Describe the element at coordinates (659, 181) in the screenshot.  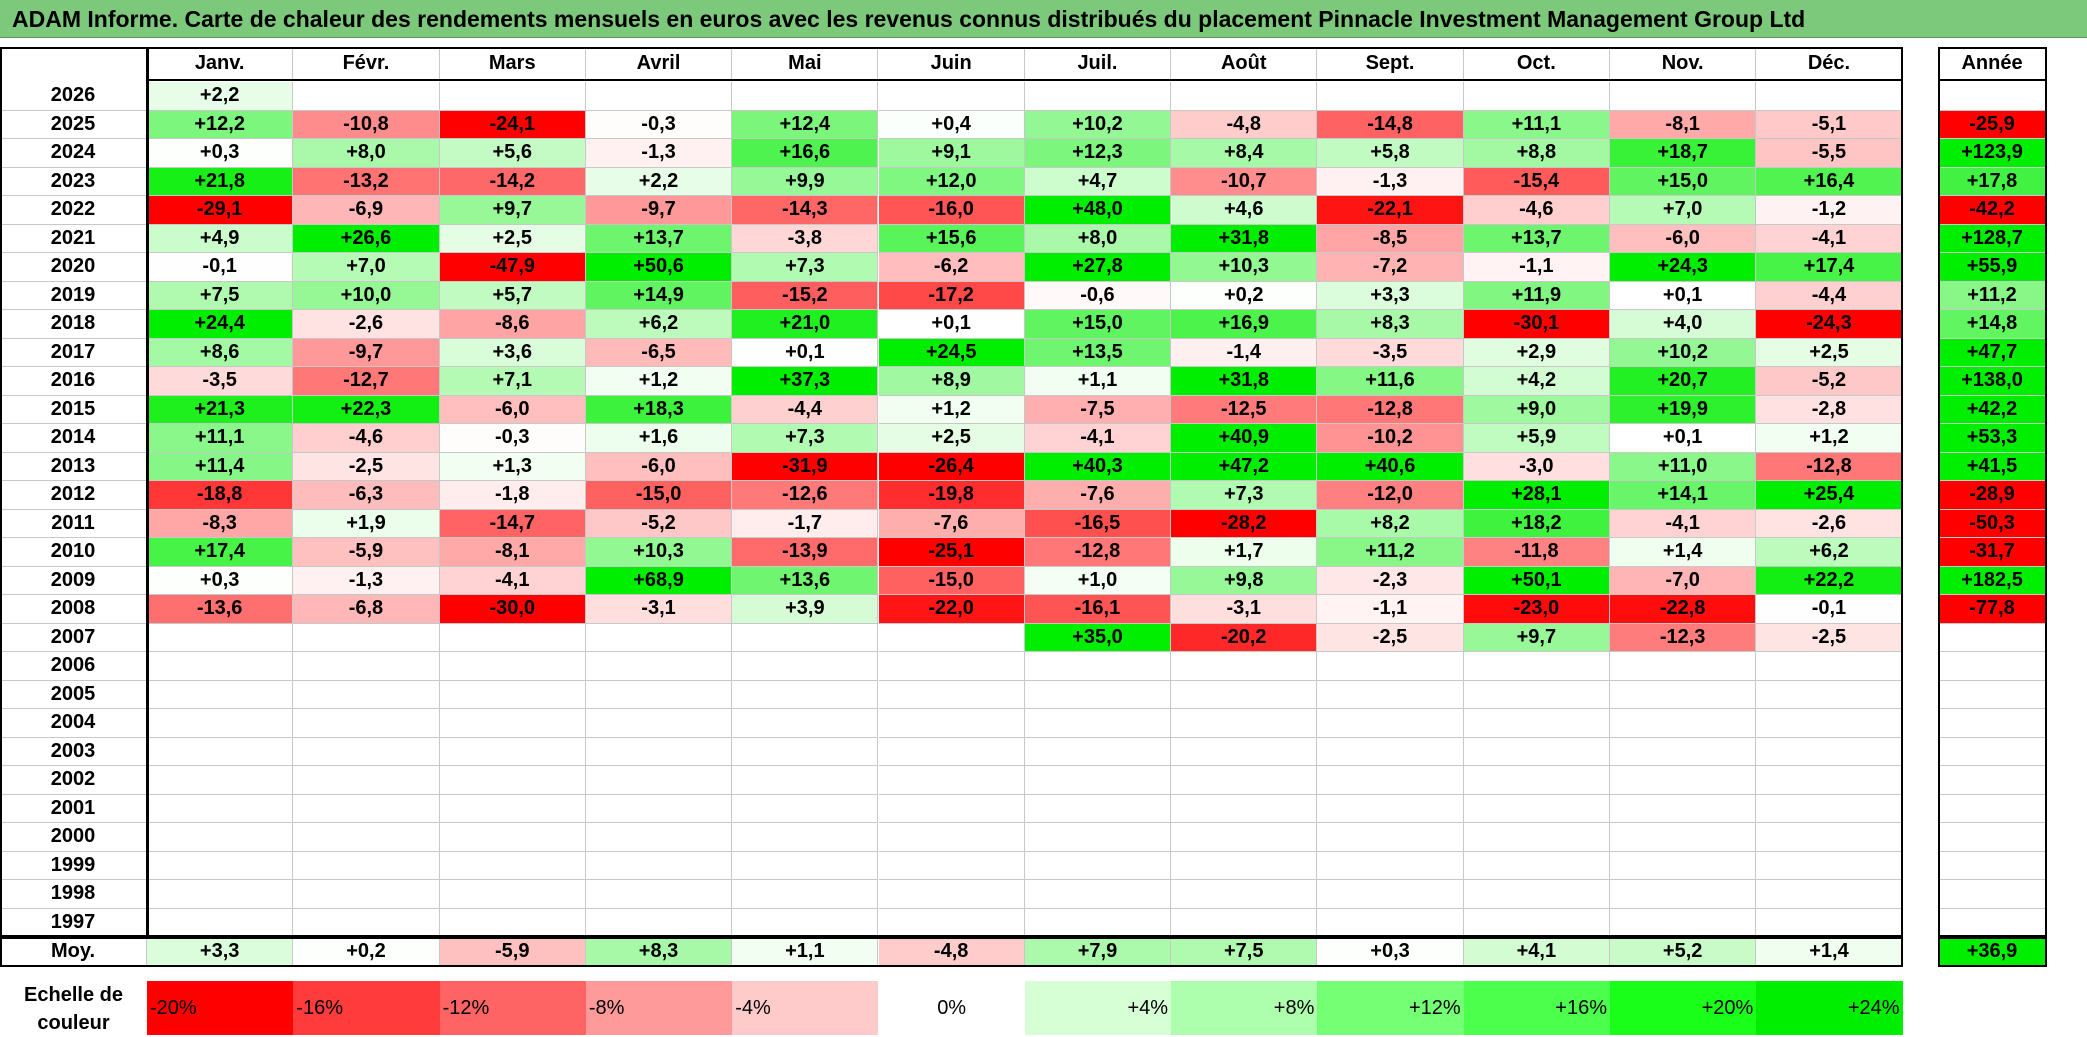
I see `heatmap-cell: +2,2` at that location.